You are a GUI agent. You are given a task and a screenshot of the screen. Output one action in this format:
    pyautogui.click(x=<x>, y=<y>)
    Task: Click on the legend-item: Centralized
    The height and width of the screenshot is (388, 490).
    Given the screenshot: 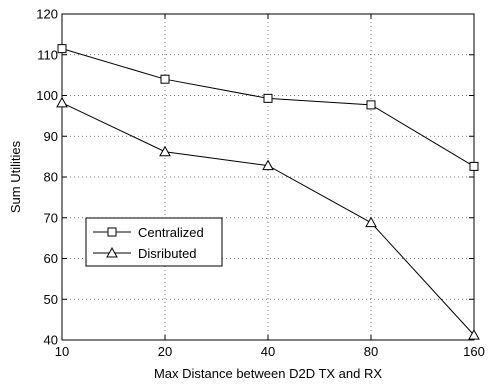 What is the action you would take?
    pyautogui.click(x=148, y=232)
    